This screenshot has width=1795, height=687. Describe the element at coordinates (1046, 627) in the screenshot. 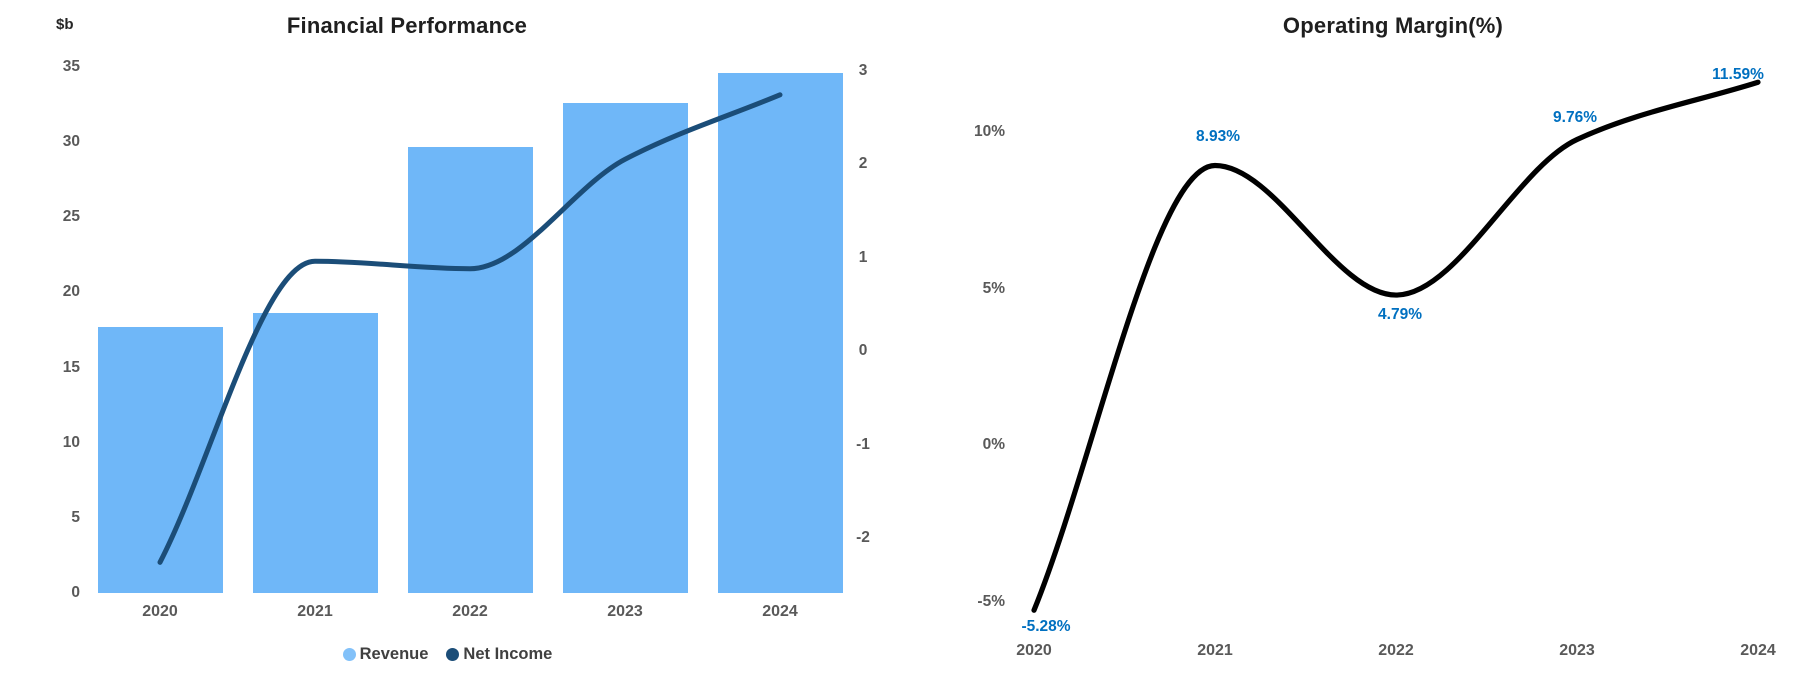

I see `margin-data-label: -5.28%` at that location.